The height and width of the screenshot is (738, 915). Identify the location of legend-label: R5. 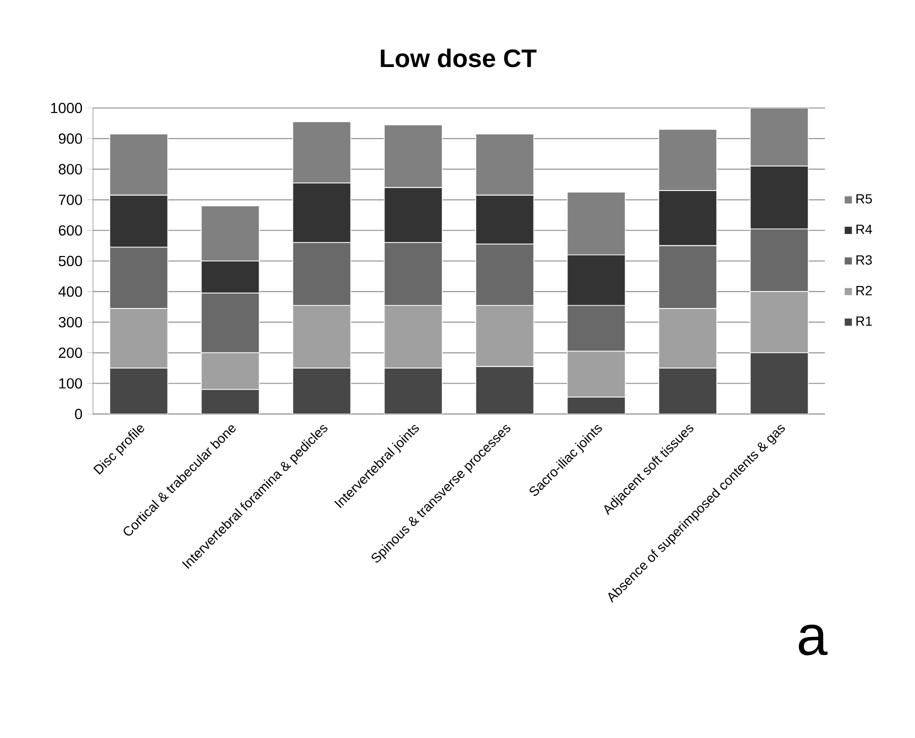
(864, 199).